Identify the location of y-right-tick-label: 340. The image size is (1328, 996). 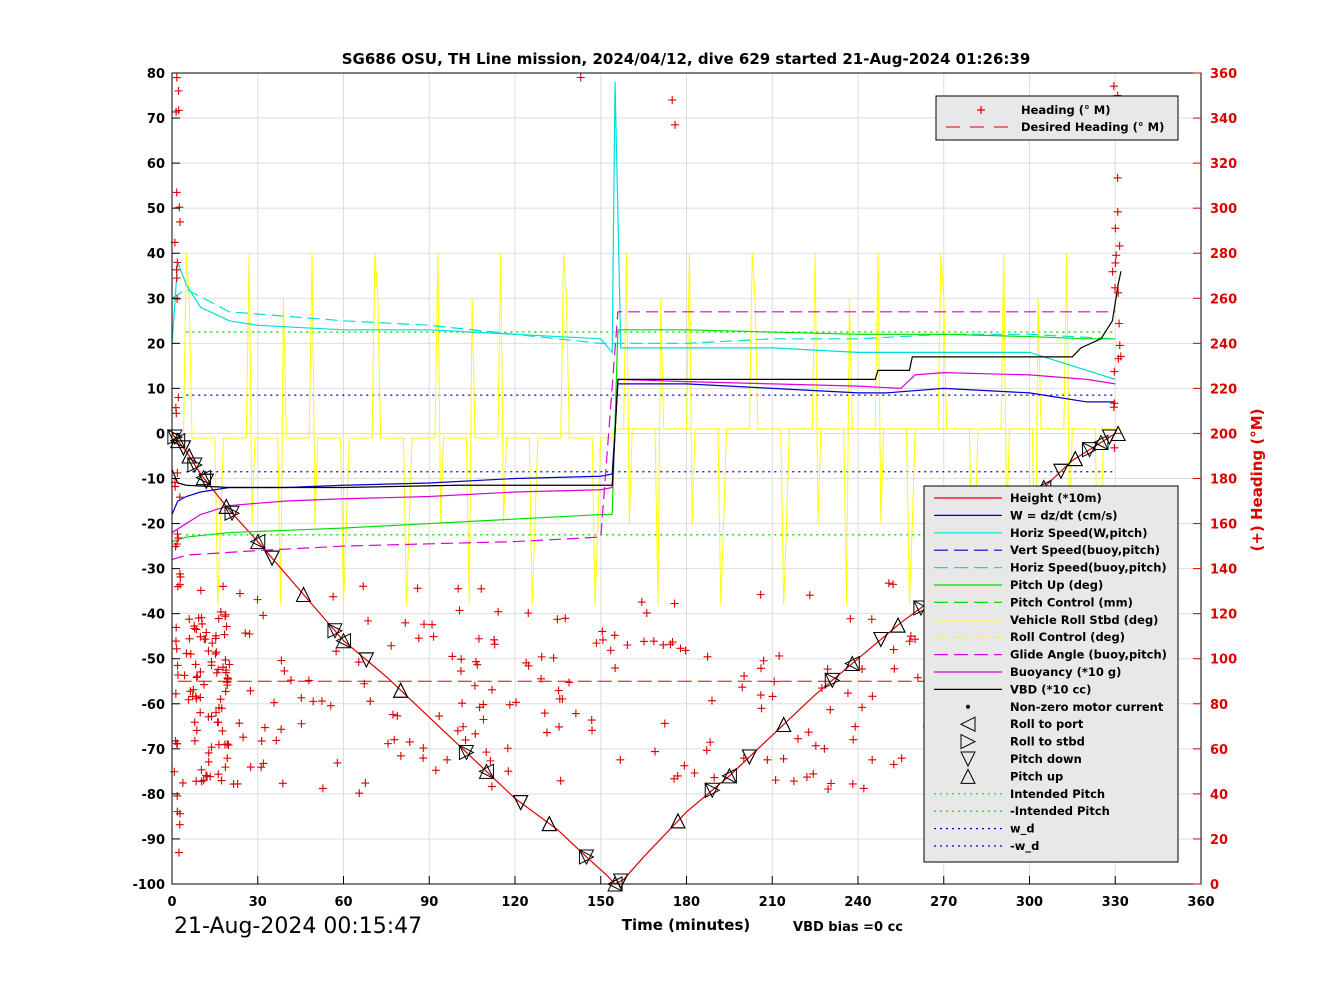
(1223, 119).